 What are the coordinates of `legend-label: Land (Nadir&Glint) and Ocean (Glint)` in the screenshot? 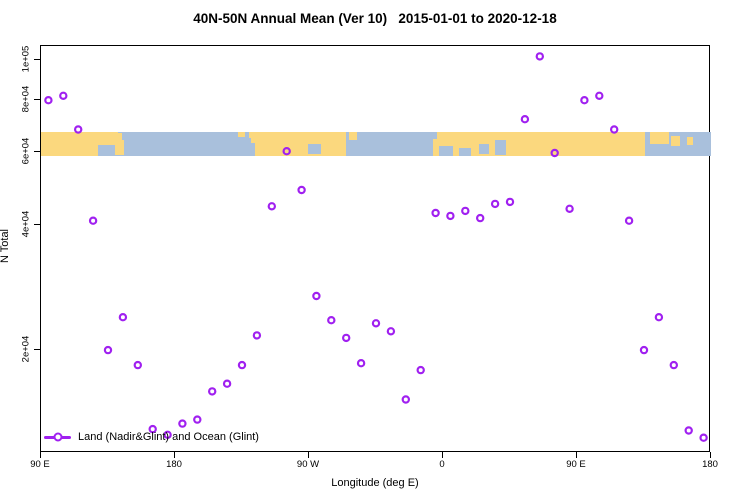 It's located at (168, 437).